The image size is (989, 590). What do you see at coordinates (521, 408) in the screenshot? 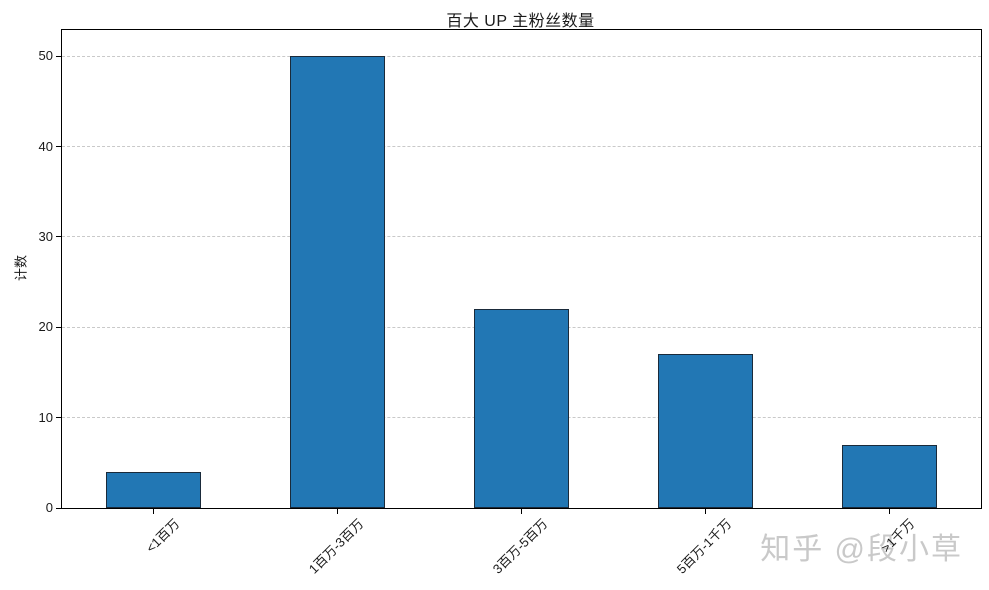
I see `bar-3百万-5百万` at bounding box center [521, 408].